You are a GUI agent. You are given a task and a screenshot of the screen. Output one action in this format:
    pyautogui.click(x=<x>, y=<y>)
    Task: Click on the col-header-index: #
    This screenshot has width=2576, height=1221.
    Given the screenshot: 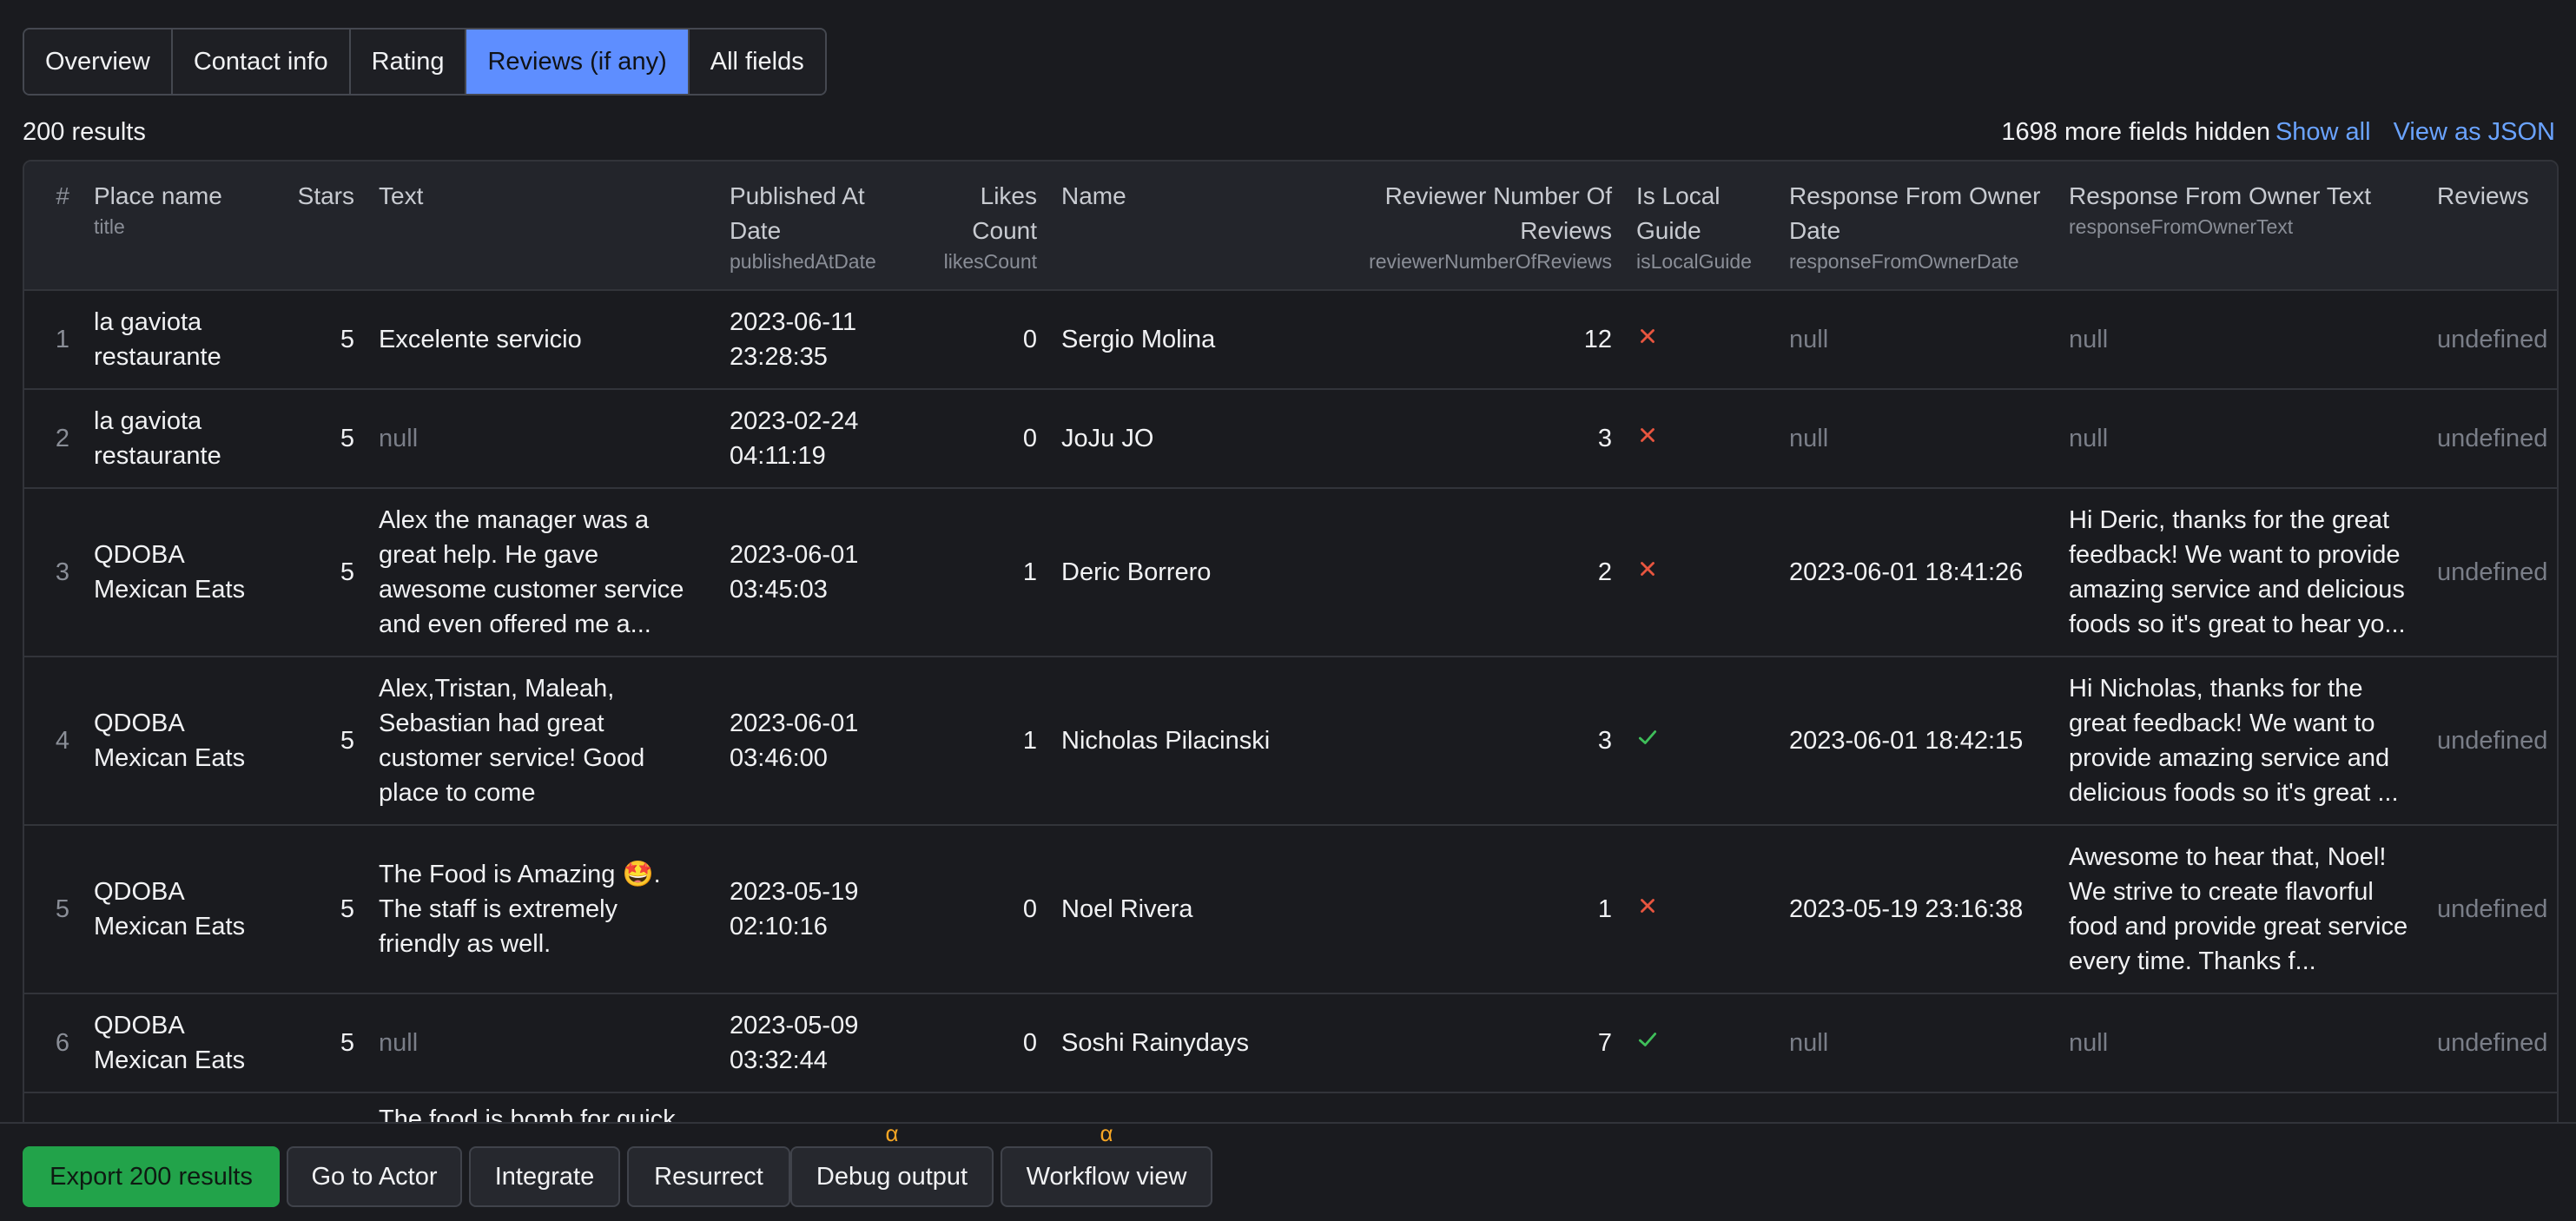 What is the action you would take?
    pyautogui.click(x=63, y=195)
    